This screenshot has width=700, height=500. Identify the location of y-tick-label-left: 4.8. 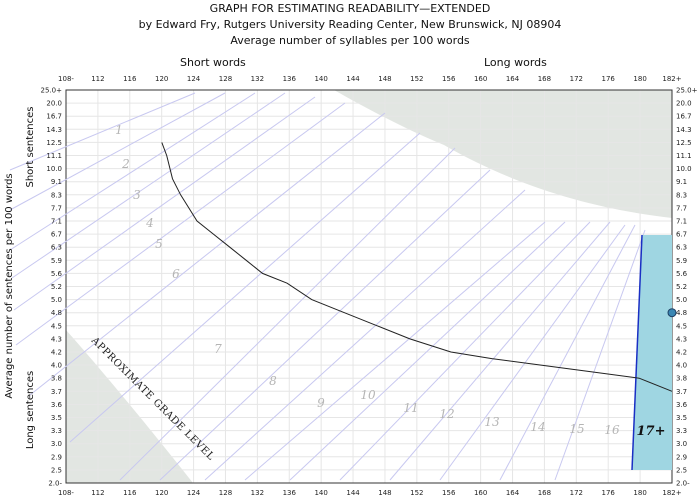
(56, 313).